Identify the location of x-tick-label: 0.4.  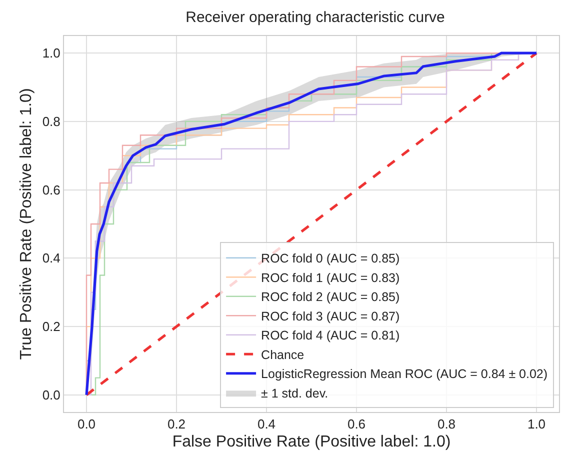
(266, 424).